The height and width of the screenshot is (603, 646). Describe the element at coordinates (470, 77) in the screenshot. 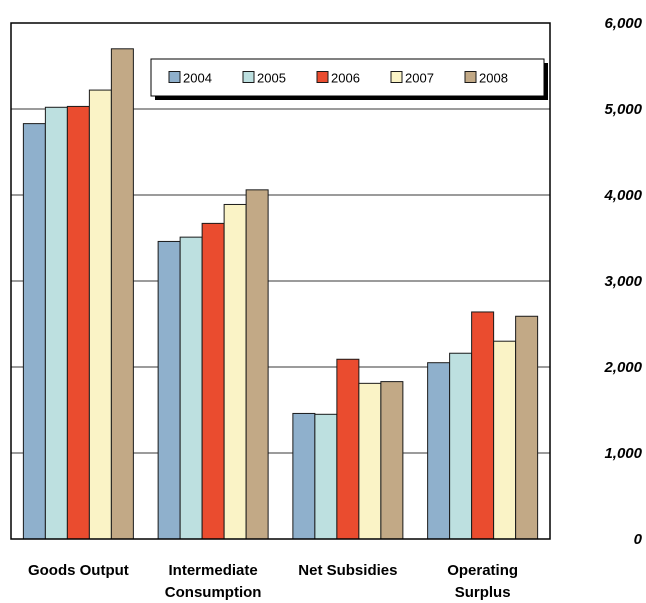

I see `legend-swatch-2008` at that location.